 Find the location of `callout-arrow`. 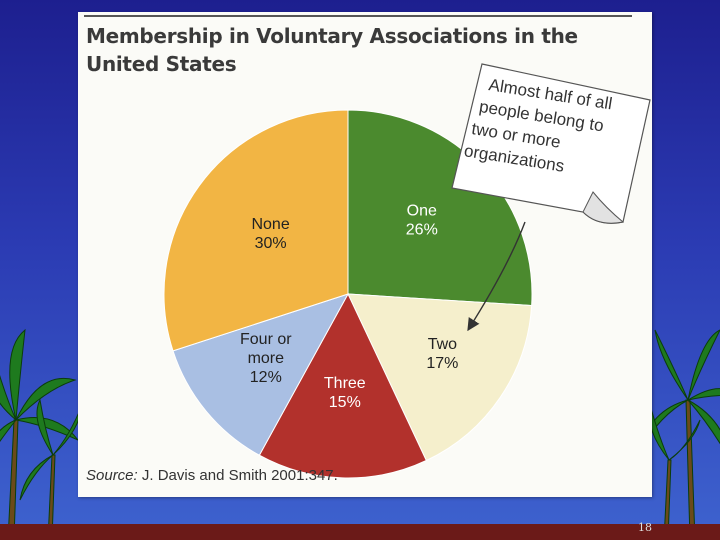

callout-arrow is located at coordinates (496, 276).